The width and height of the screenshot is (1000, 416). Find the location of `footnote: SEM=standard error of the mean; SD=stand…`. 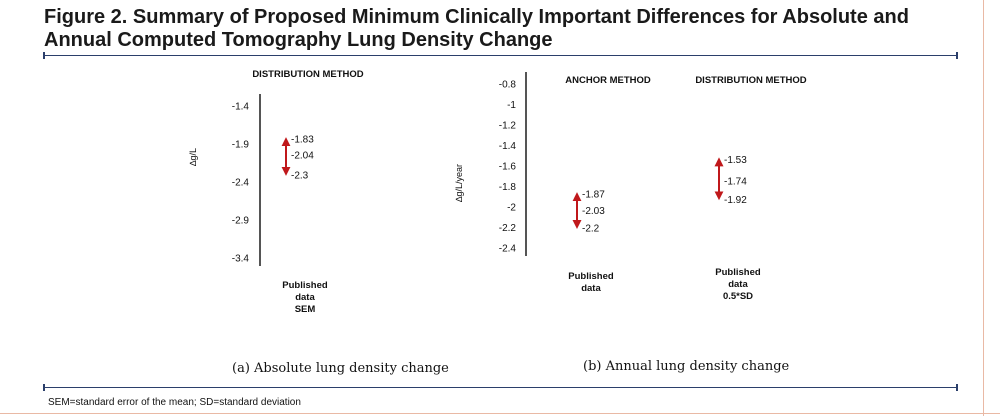

footnote: SEM=standard error of the mean; SD=stand… is located at coordinates (174, 402).